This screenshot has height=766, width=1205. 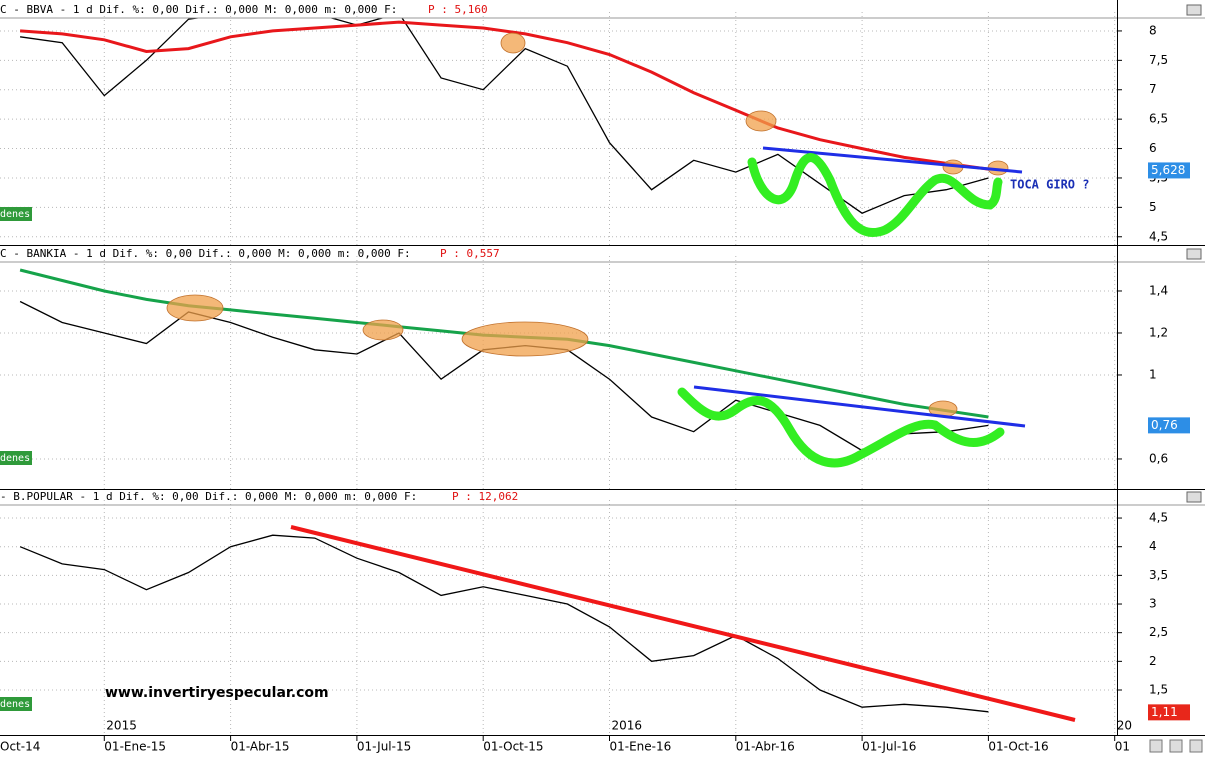 I want to click on header-price: P : 5,160, so click(x=458, y=9).